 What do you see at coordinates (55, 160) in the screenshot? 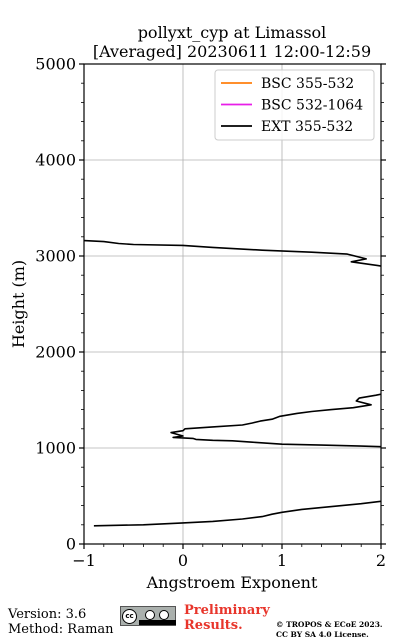
I see `y-tick-label: 4000` at bounding box center [55, 160].